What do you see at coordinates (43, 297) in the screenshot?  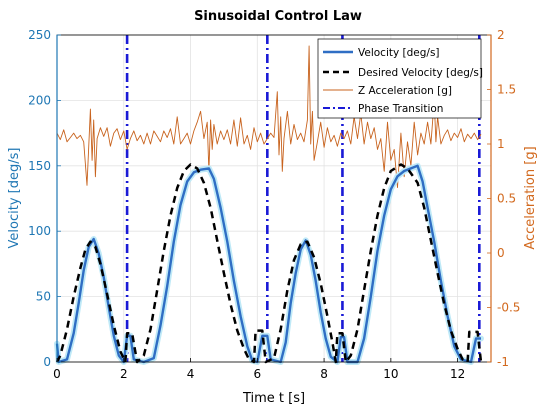 I see `y-left-tick-label: 50` at bounding box center [43, 297].